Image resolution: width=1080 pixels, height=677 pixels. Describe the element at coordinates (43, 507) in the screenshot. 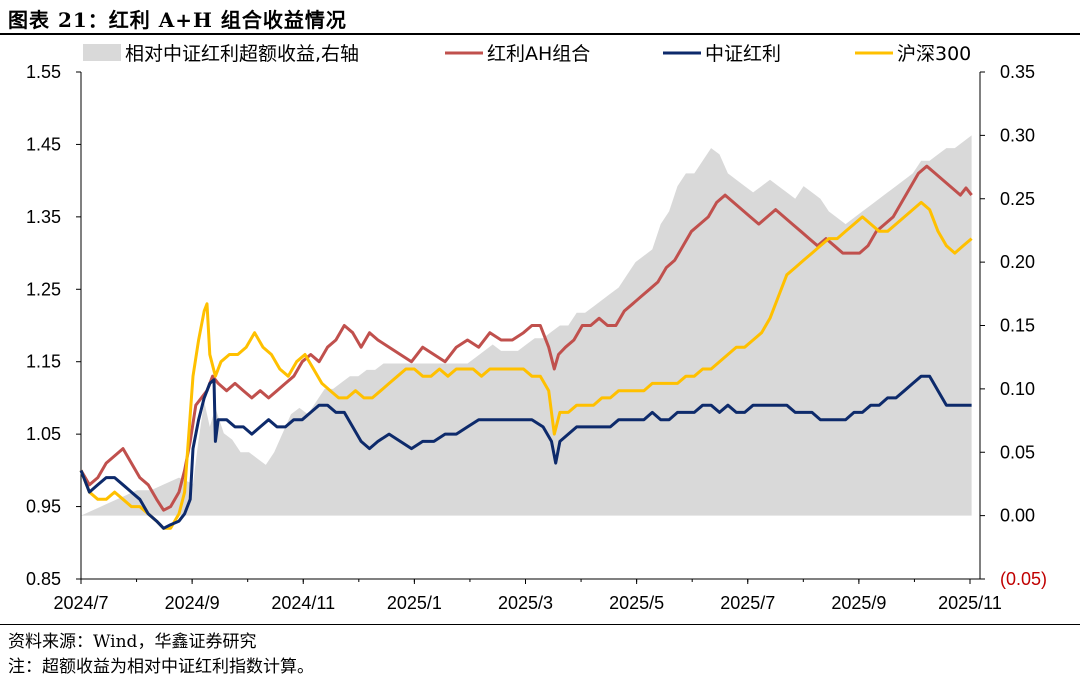

I see `y-left-tick-label: 0.95` at that location.